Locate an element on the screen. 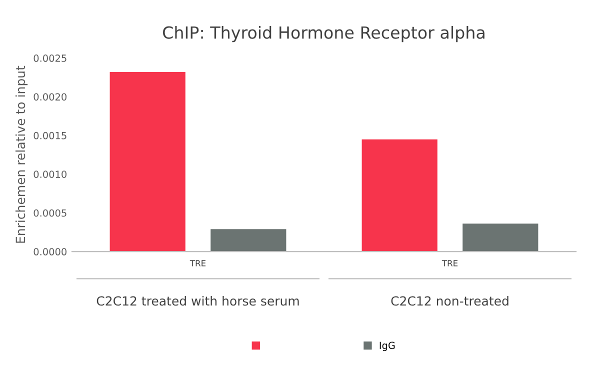  text: C2C12 non-treated is located at coordinates (449, 301).